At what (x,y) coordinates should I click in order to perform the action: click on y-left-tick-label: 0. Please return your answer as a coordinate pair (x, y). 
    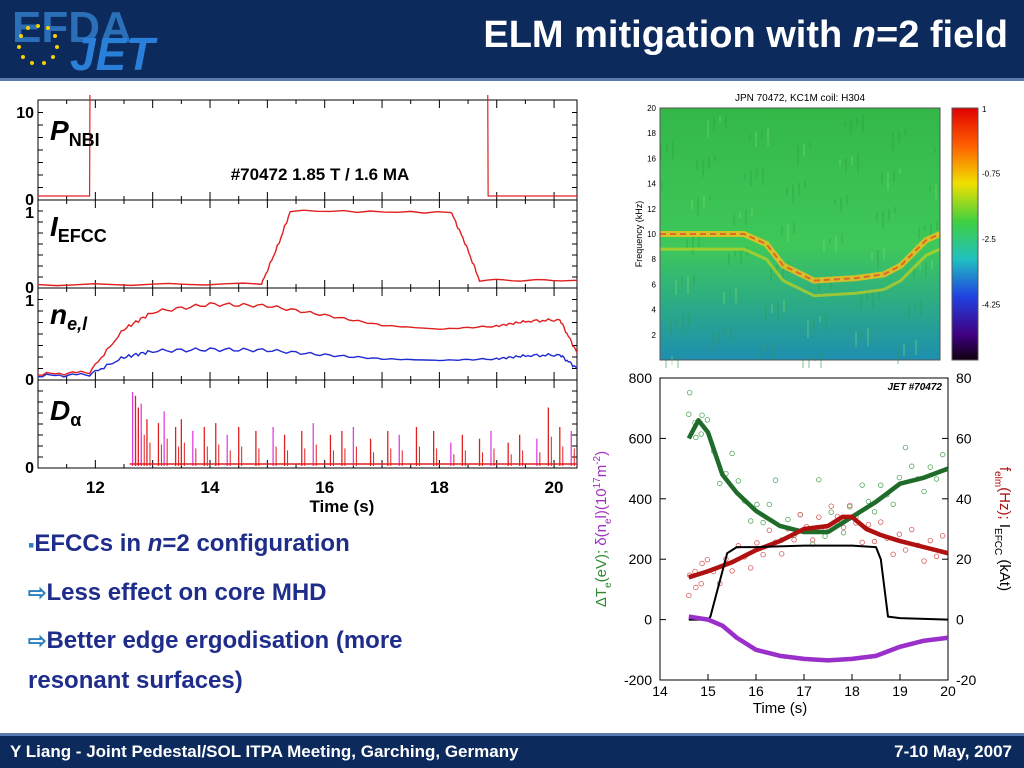
    Looking at the image, I should click on (648, 620).